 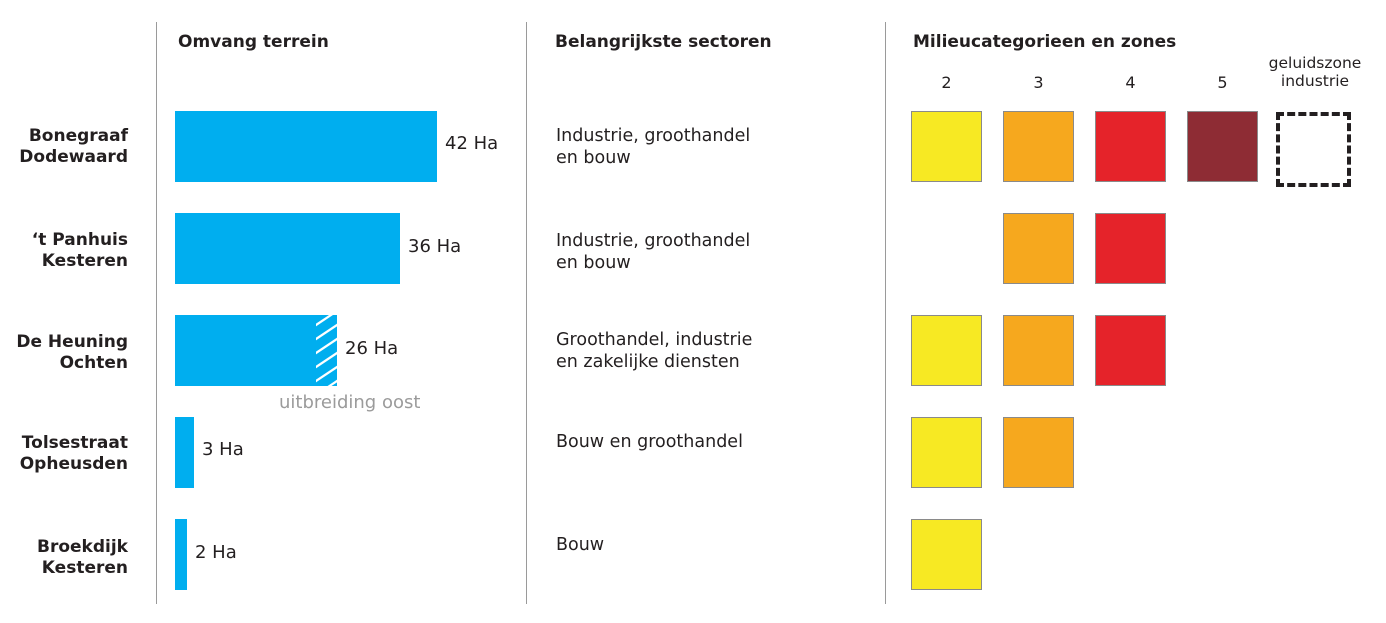 What do you see at coordinates (184, 452) in the screenshot?
I see `bar-tolsestraat` at bounding box center [184, 452].